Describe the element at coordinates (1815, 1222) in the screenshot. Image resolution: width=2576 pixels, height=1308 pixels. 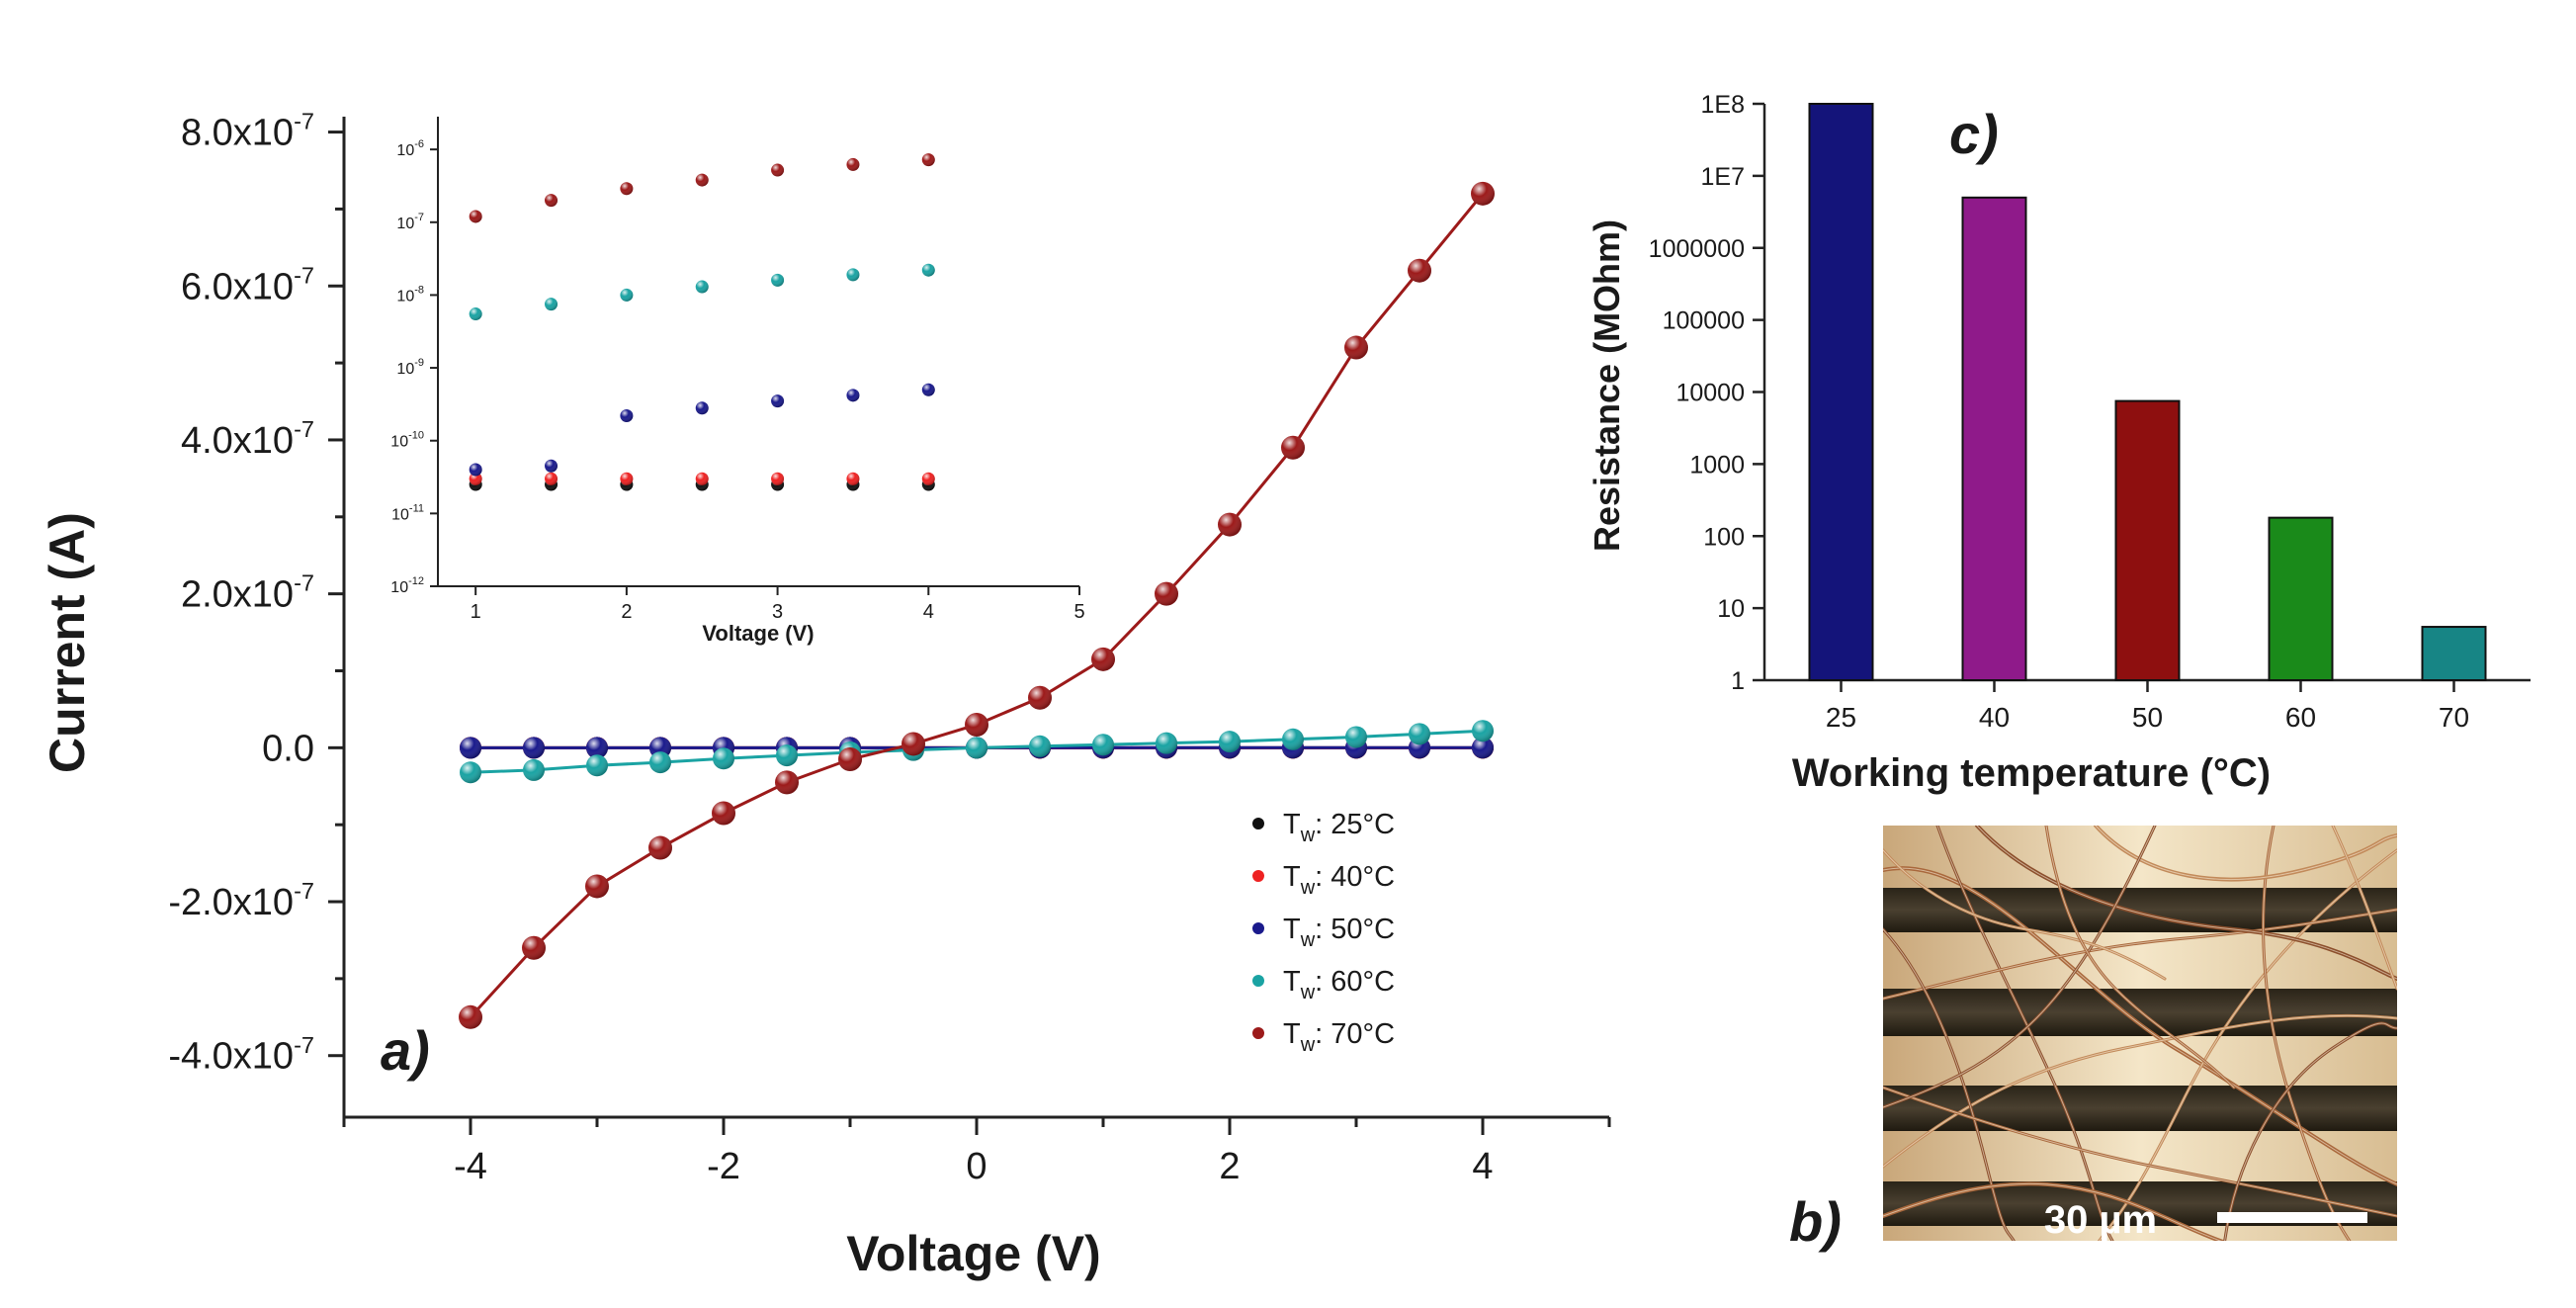
I see `panel-b-label: b)` at that location.